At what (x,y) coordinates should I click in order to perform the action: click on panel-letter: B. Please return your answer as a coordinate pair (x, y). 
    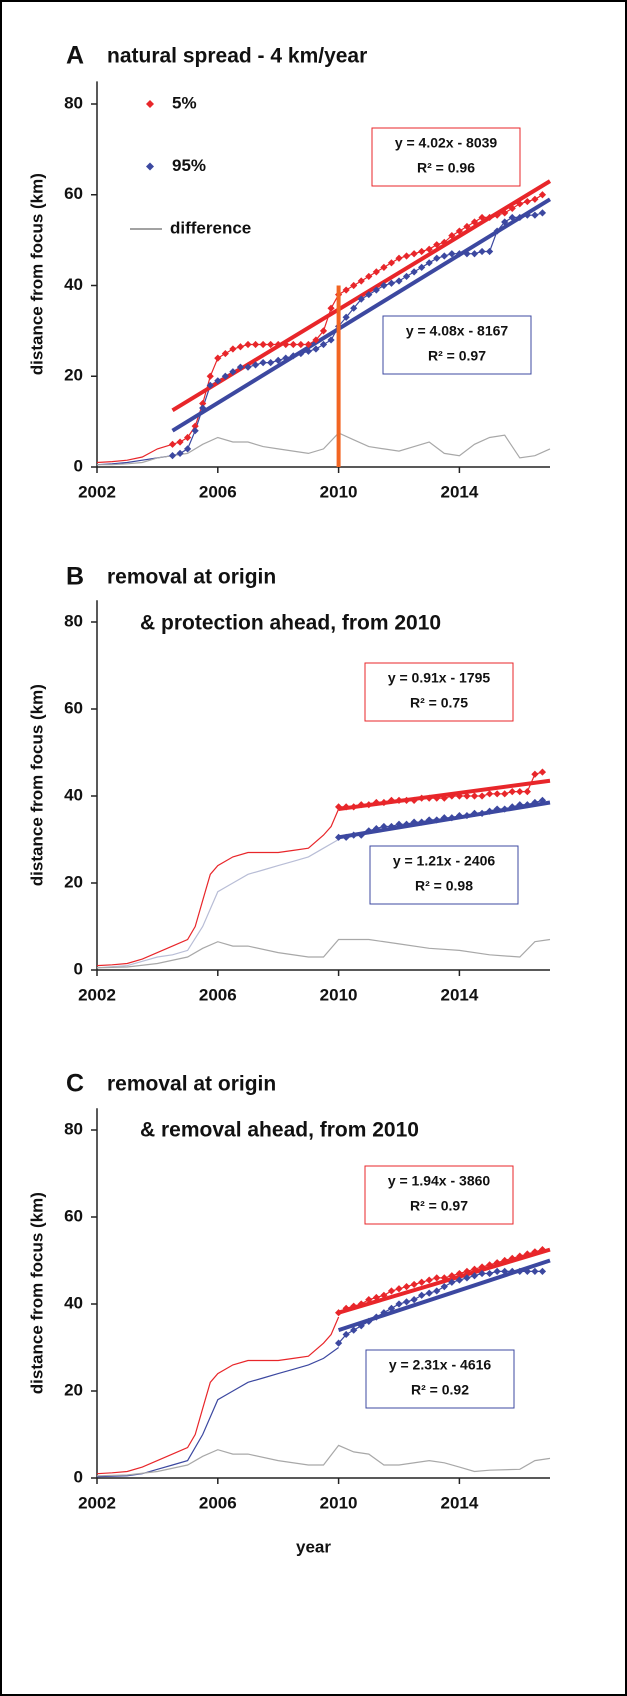
    Looking at the image, I should click on (75, 577).